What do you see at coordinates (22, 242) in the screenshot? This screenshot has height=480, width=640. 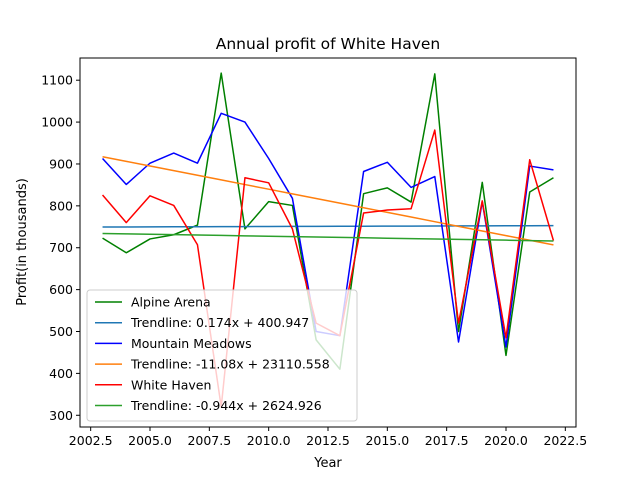 I see `y-axis-title: Profit(in thousands)` at bounding box center [22, 242].